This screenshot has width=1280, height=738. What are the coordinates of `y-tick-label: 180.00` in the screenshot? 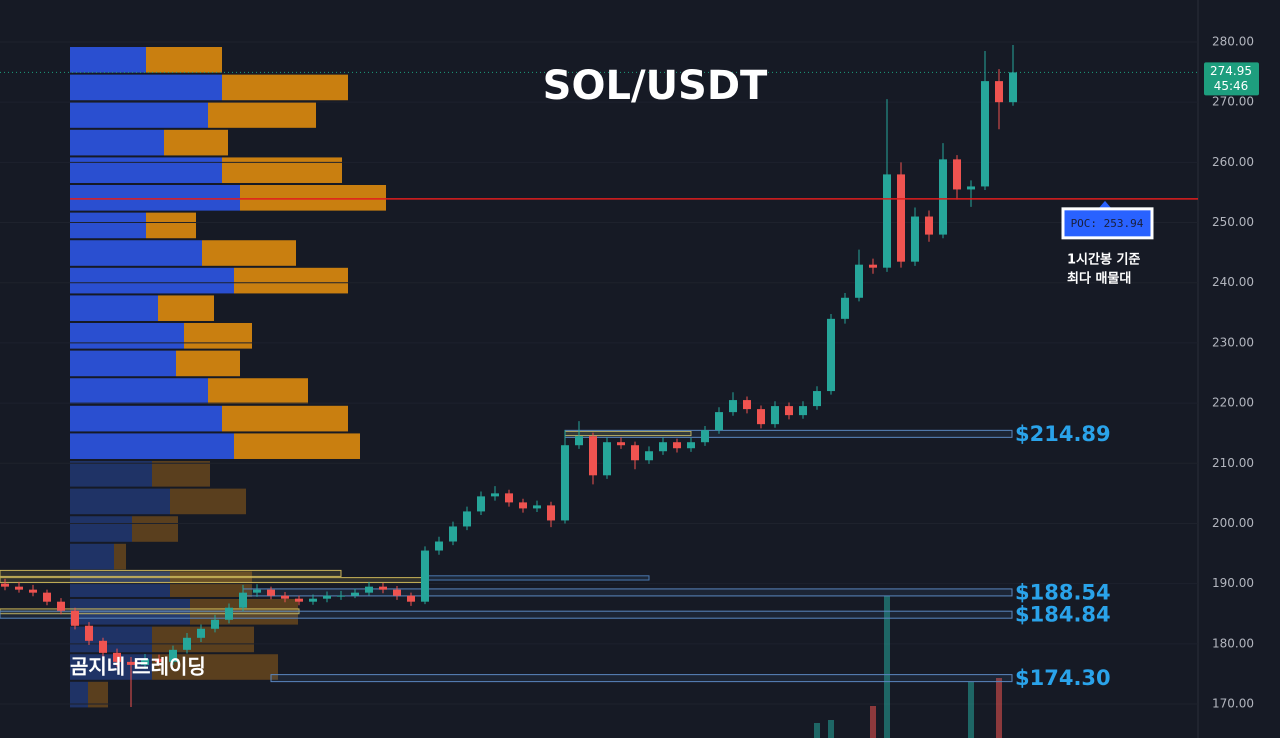 It's located at (1233, 643).